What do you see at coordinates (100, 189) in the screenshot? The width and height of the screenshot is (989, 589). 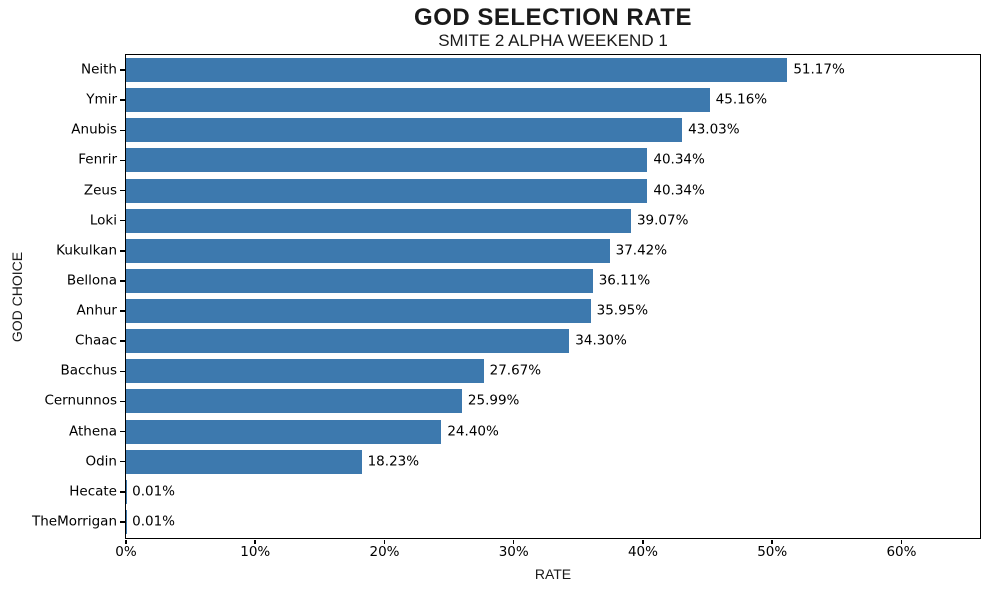 I see `y-tick-label: Zeus` at bounding box center [100, 189].